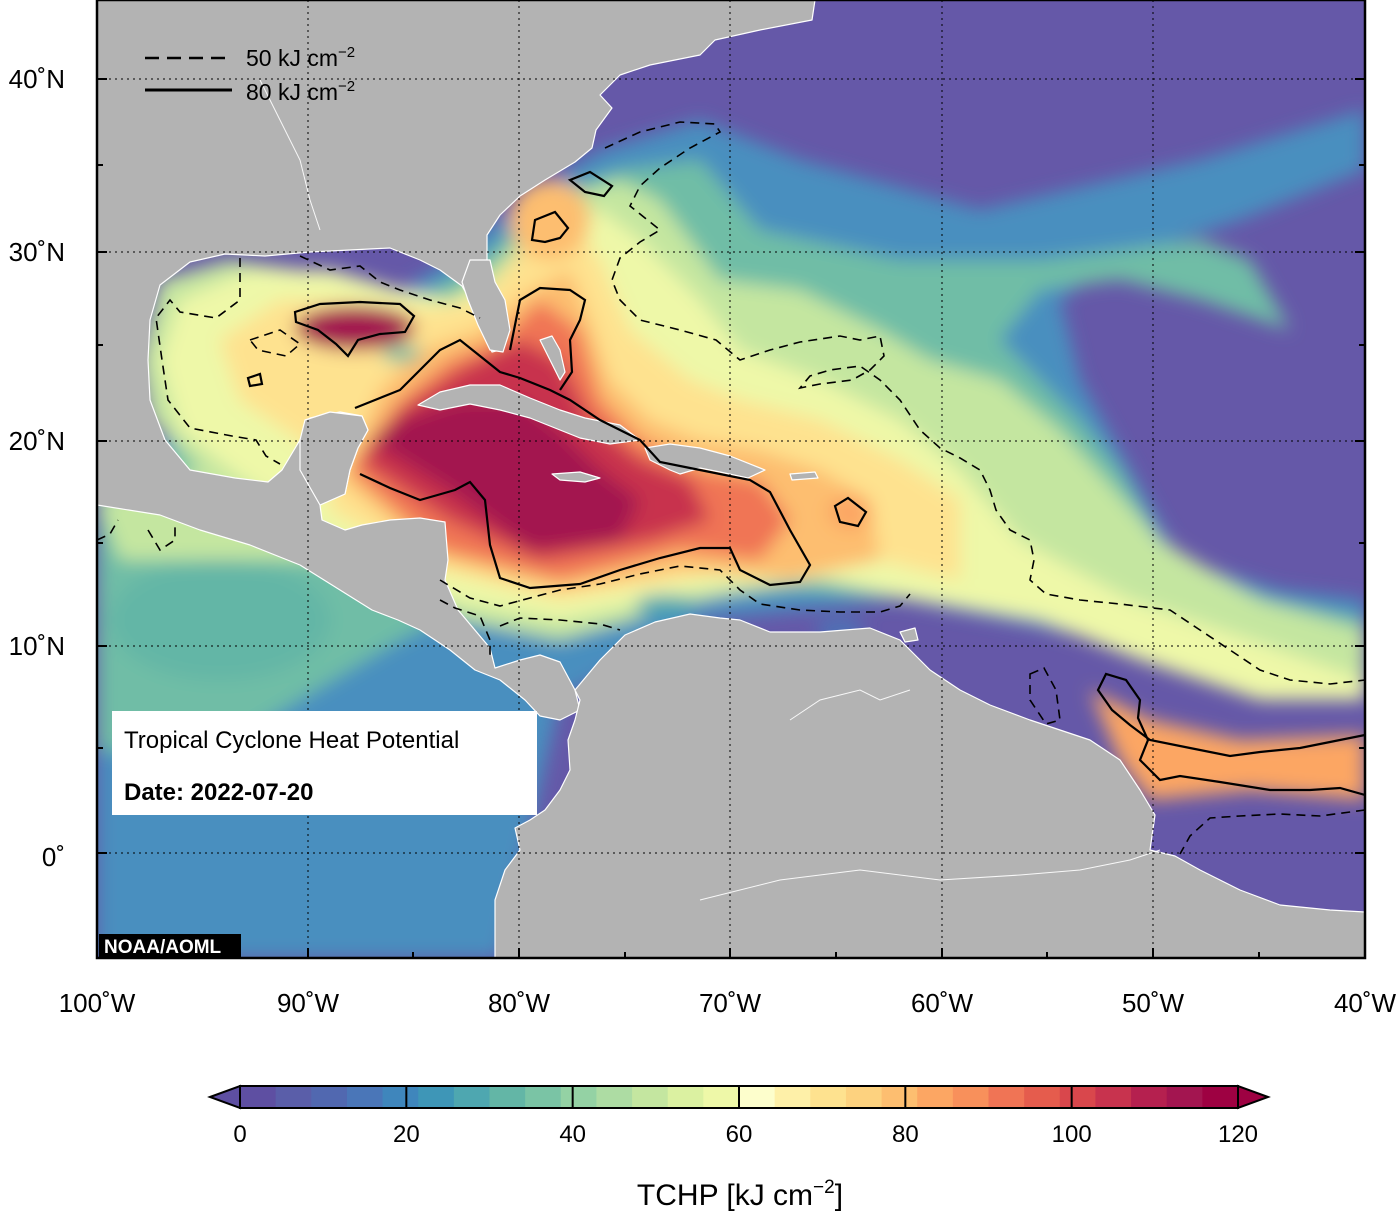 This screenshot has height=1217, width=1400. What do you see at coordinates (850, 512) in the screenshot?
I see `contour-80-east-islands` at bounding box center [850, 512].